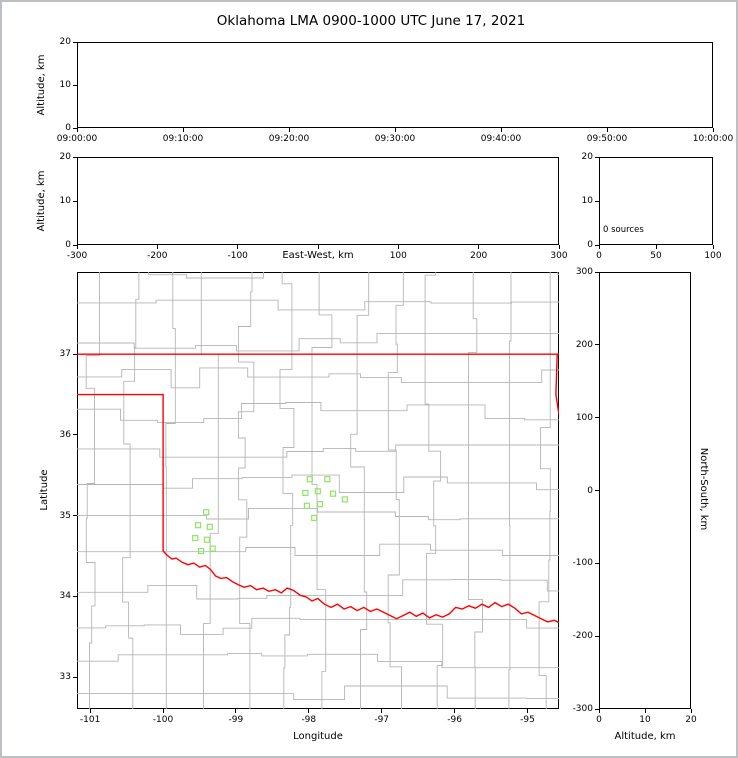 The height and width of the screenshot is (758, 738). What do you see at coordinates (77, 256) in the screenshot?
I see `x-tick-label: -300` at bounding box center [77, 256].